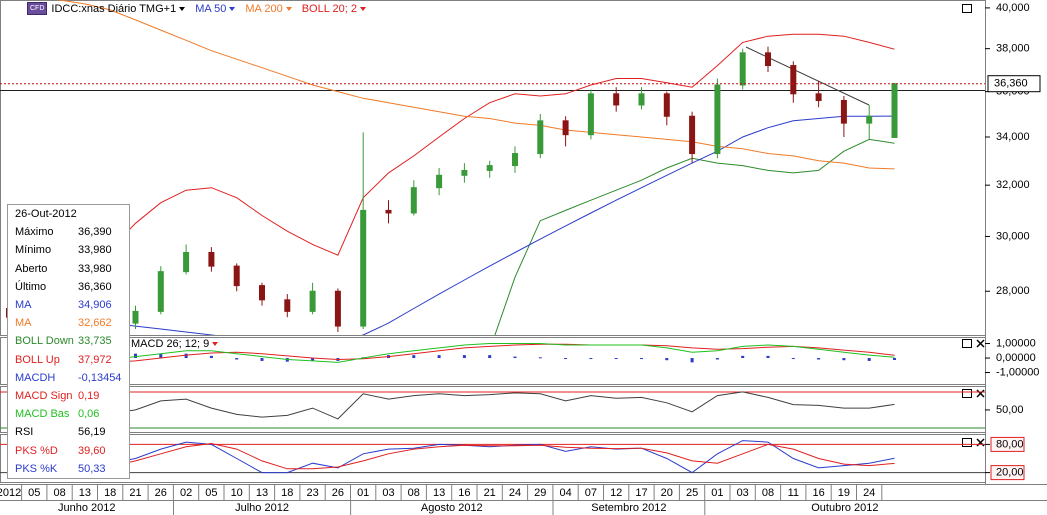 This screenshot has width=1047, height=515. Describe the element at coordinates (95, 305) in the screenshot. I see `data-value: 34,906` at that location.